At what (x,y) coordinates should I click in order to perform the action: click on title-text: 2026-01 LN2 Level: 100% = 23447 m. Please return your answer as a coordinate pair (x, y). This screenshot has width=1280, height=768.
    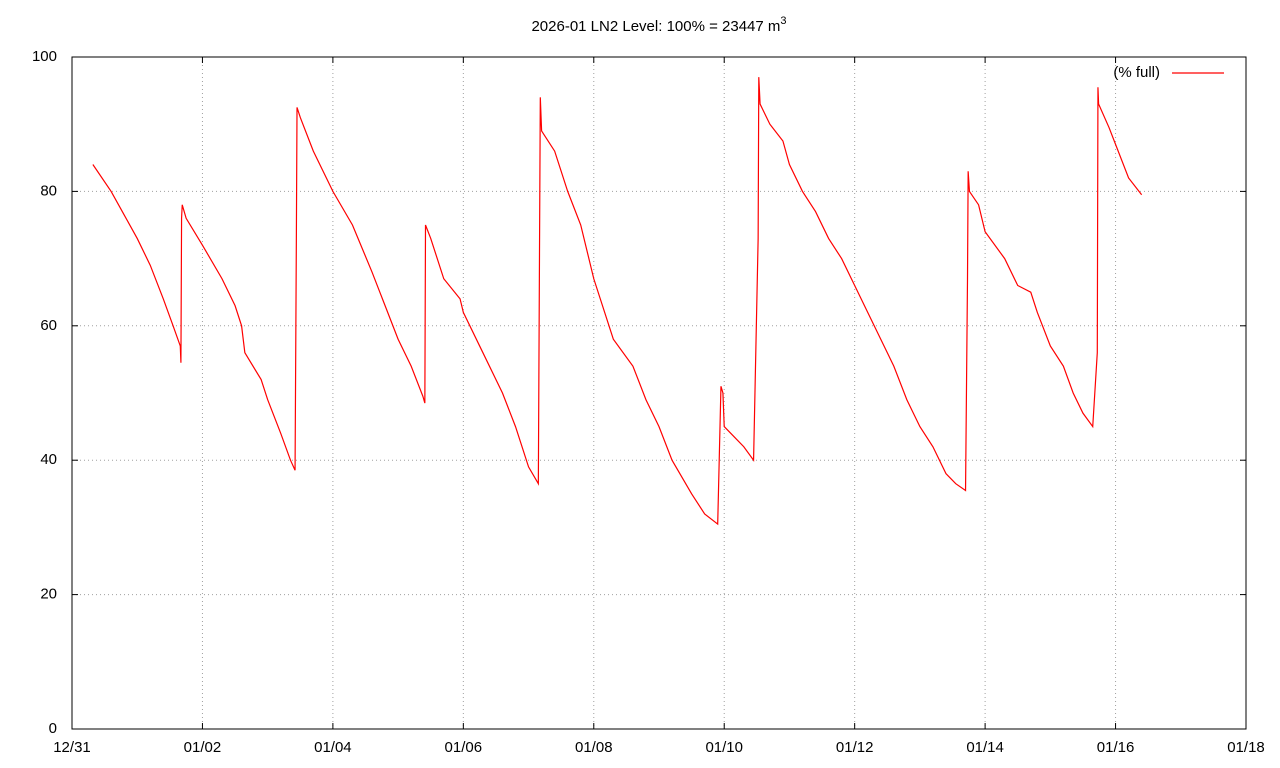
    Looking at the image, I should click on (655, 26).